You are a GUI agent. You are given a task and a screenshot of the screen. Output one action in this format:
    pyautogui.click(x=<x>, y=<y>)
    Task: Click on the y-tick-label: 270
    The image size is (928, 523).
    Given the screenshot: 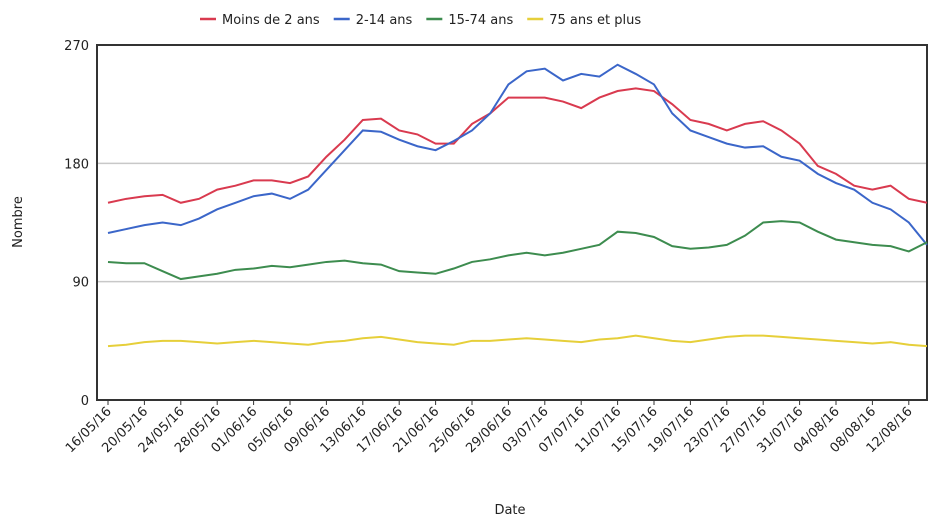 What is the action you would take?
    pyautogui.click(x=76, y=46)
    